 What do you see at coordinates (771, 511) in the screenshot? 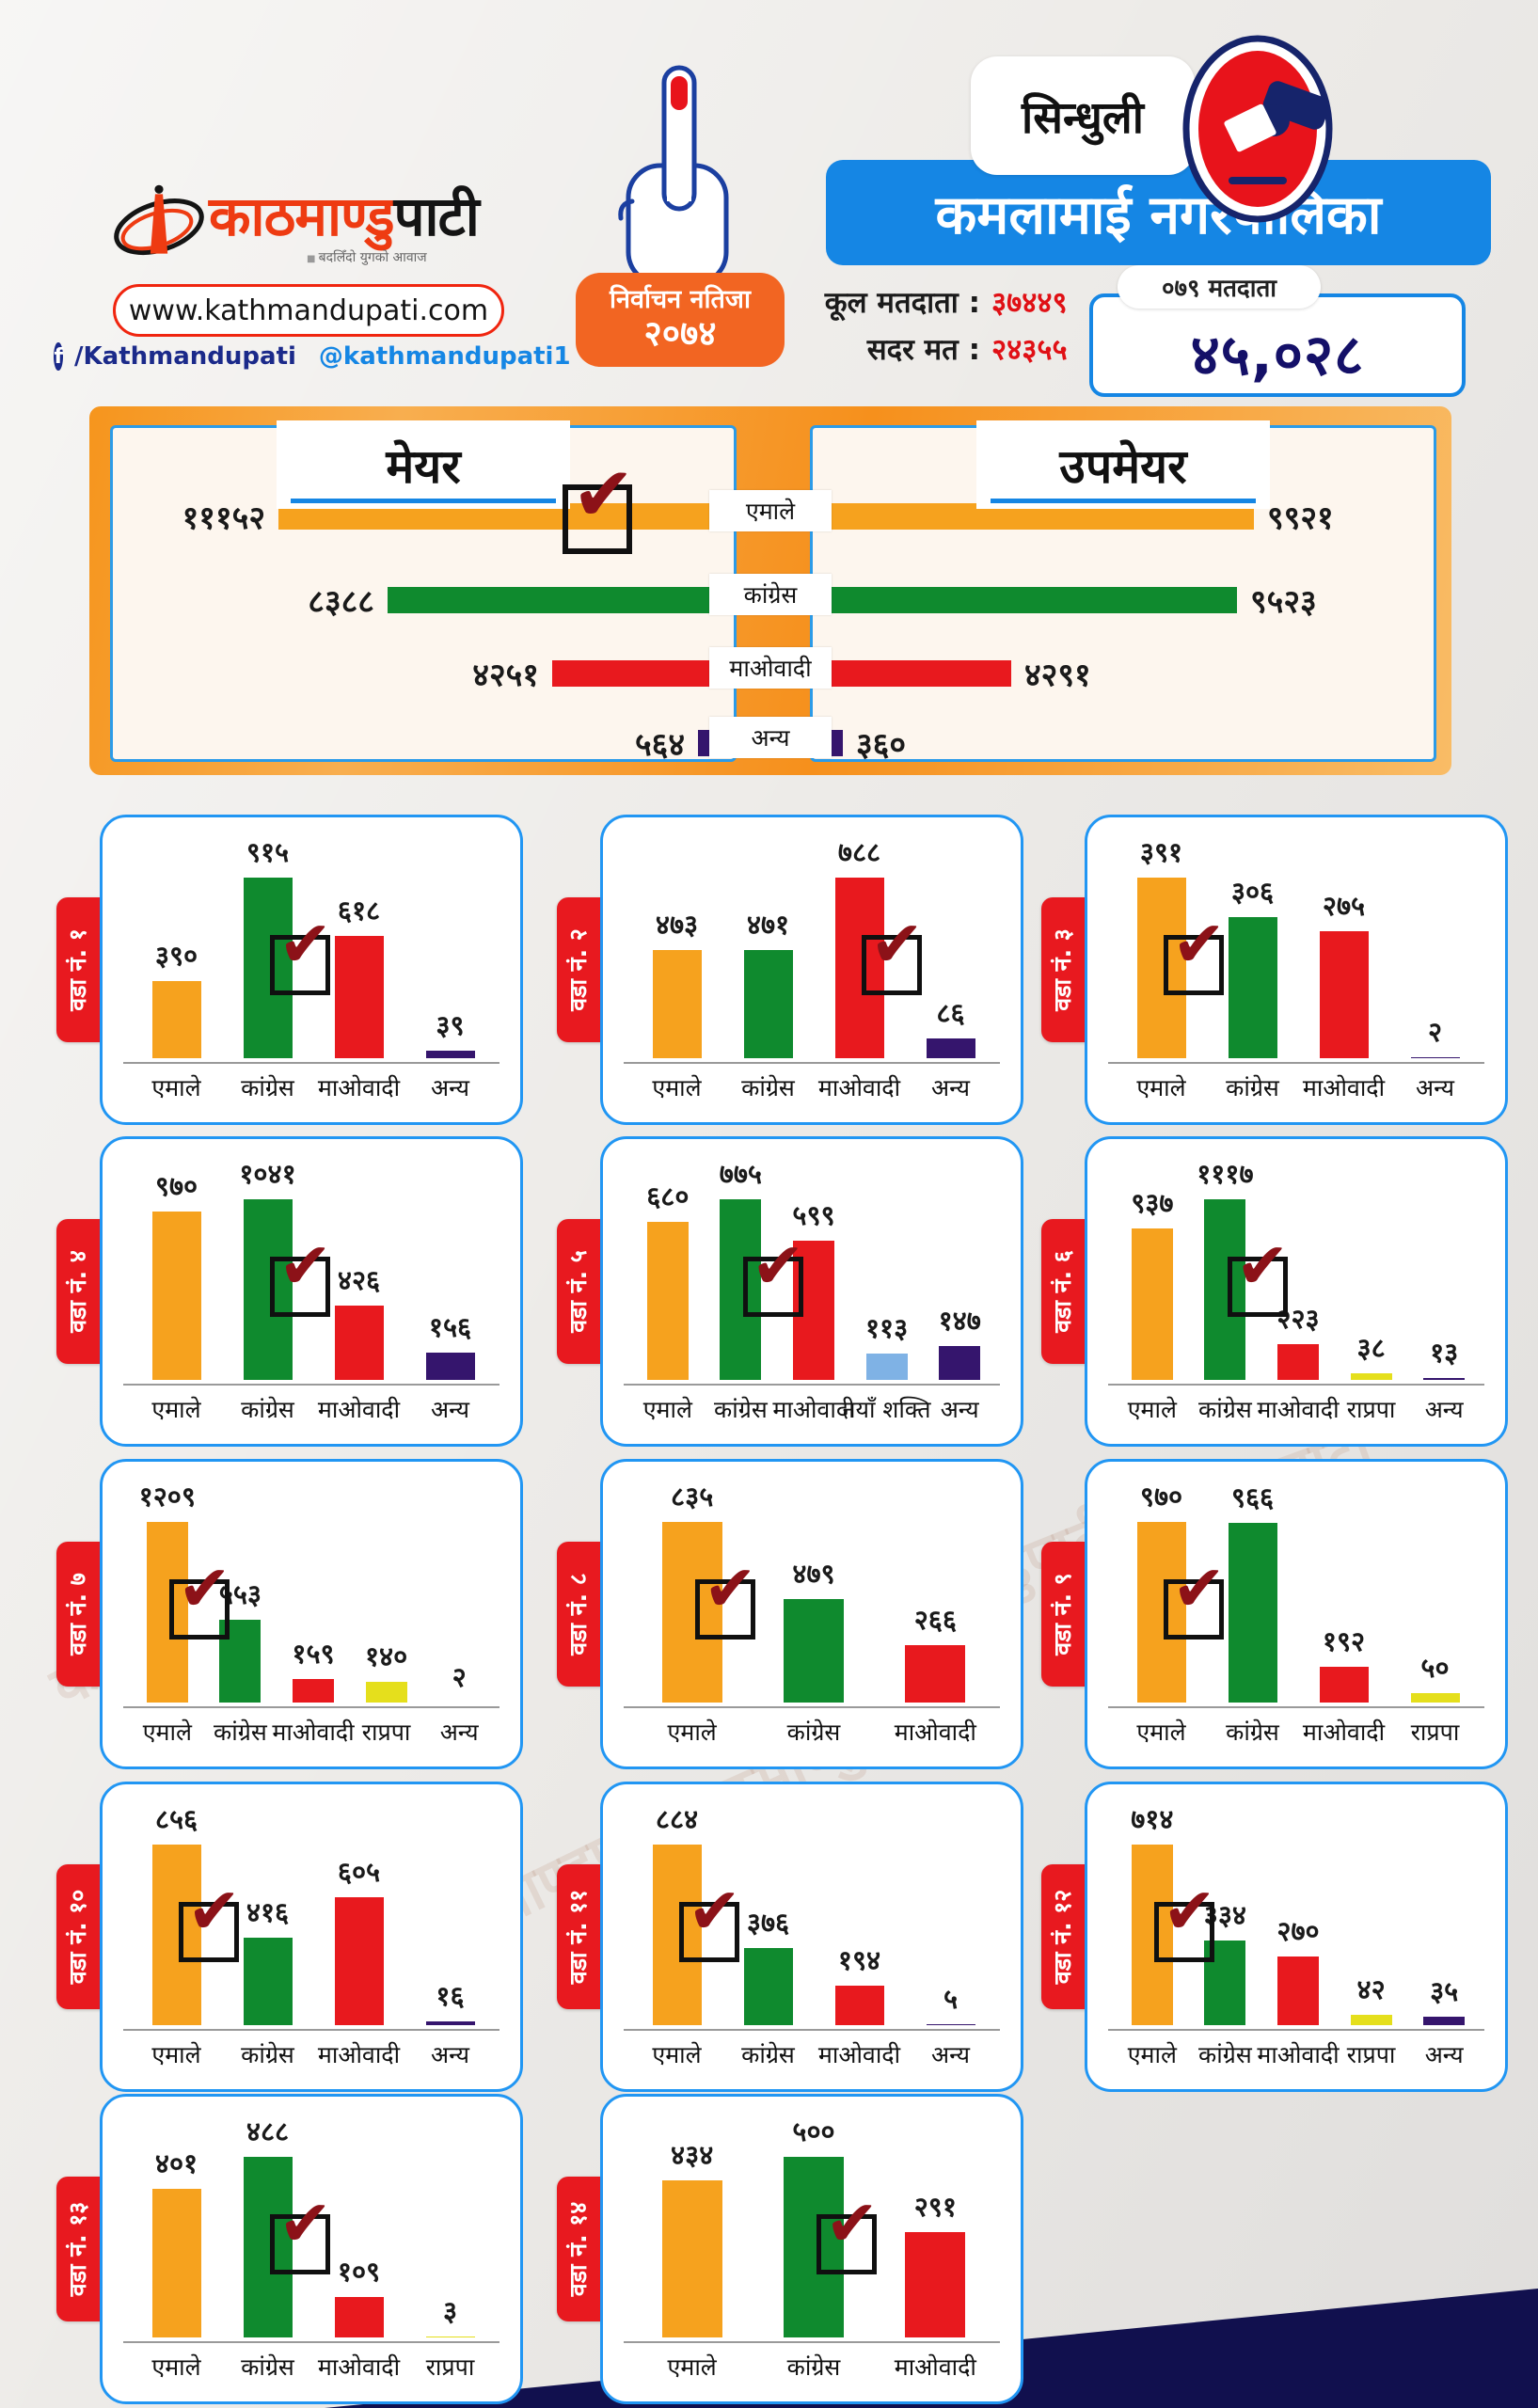
I see `party-label: एमाले` at bounding box center [771, 511].